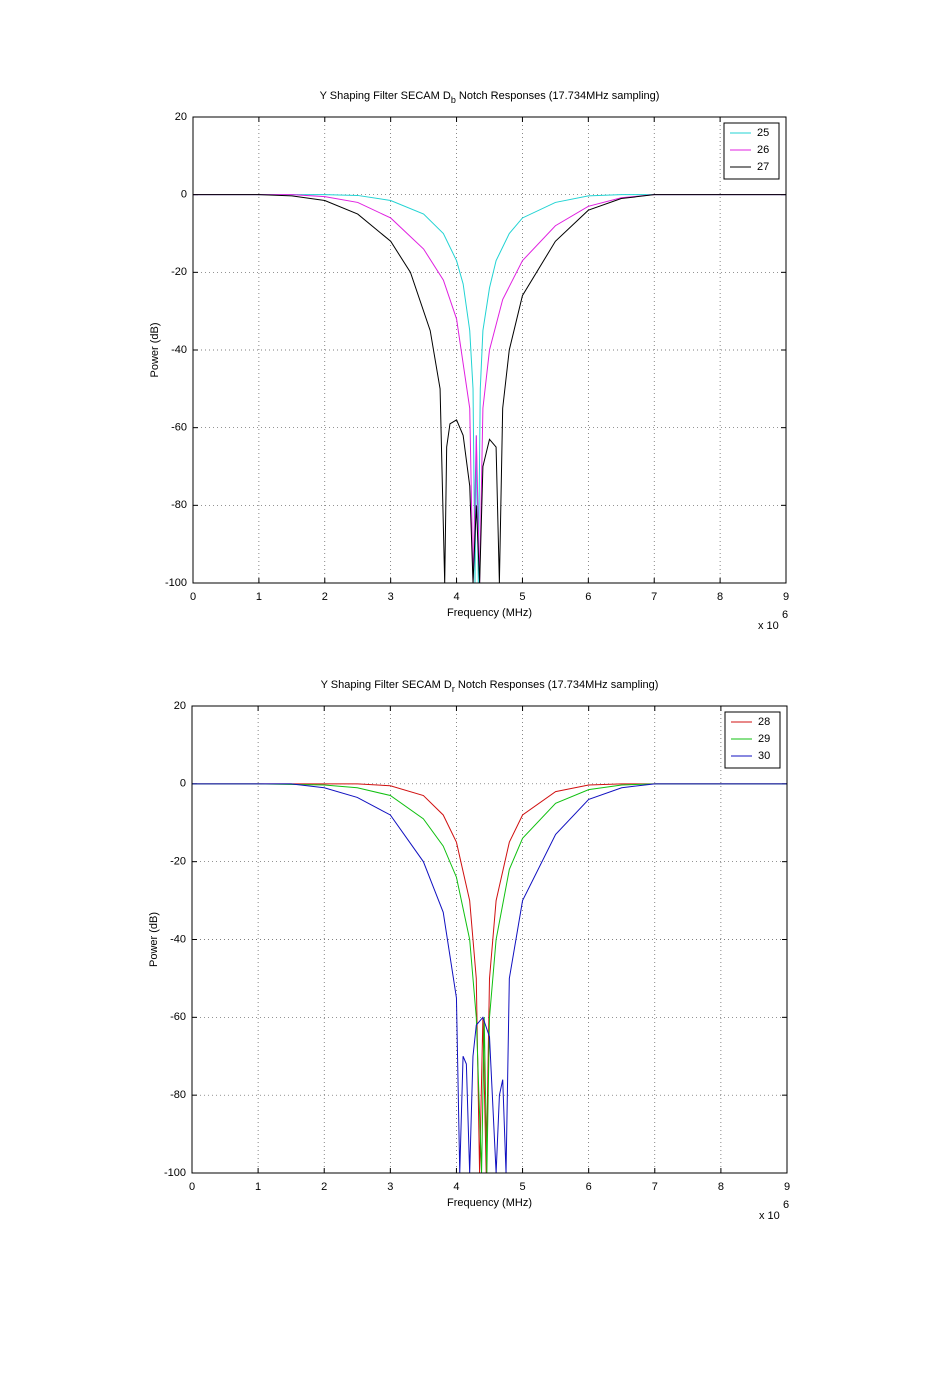 This screenshot has width=950, height=1396. What do you see at coordinates (453, 689) in the screenshot?
I see `title-part: r` at bounding box center [453, 689].